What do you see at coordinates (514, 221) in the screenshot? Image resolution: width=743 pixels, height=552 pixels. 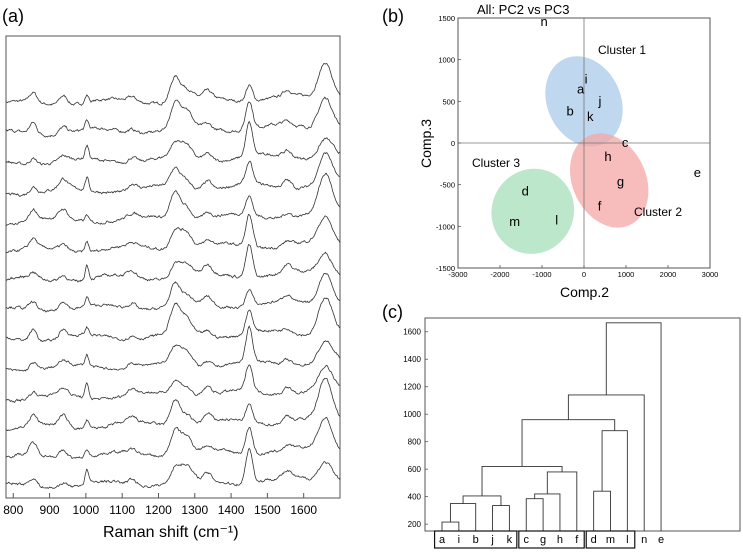 I see `point-label-m: m` at bounding box center [514, 221].